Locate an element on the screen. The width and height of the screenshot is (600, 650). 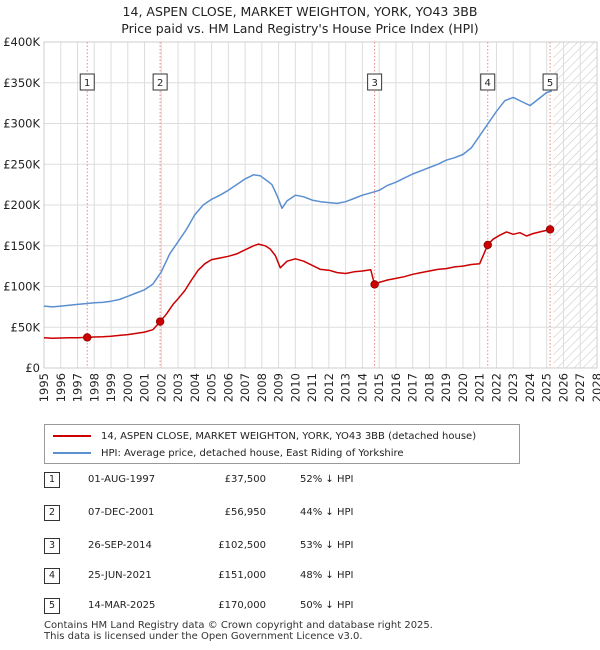
x-tick-label: 1998 is located at coordinates (94, 387).